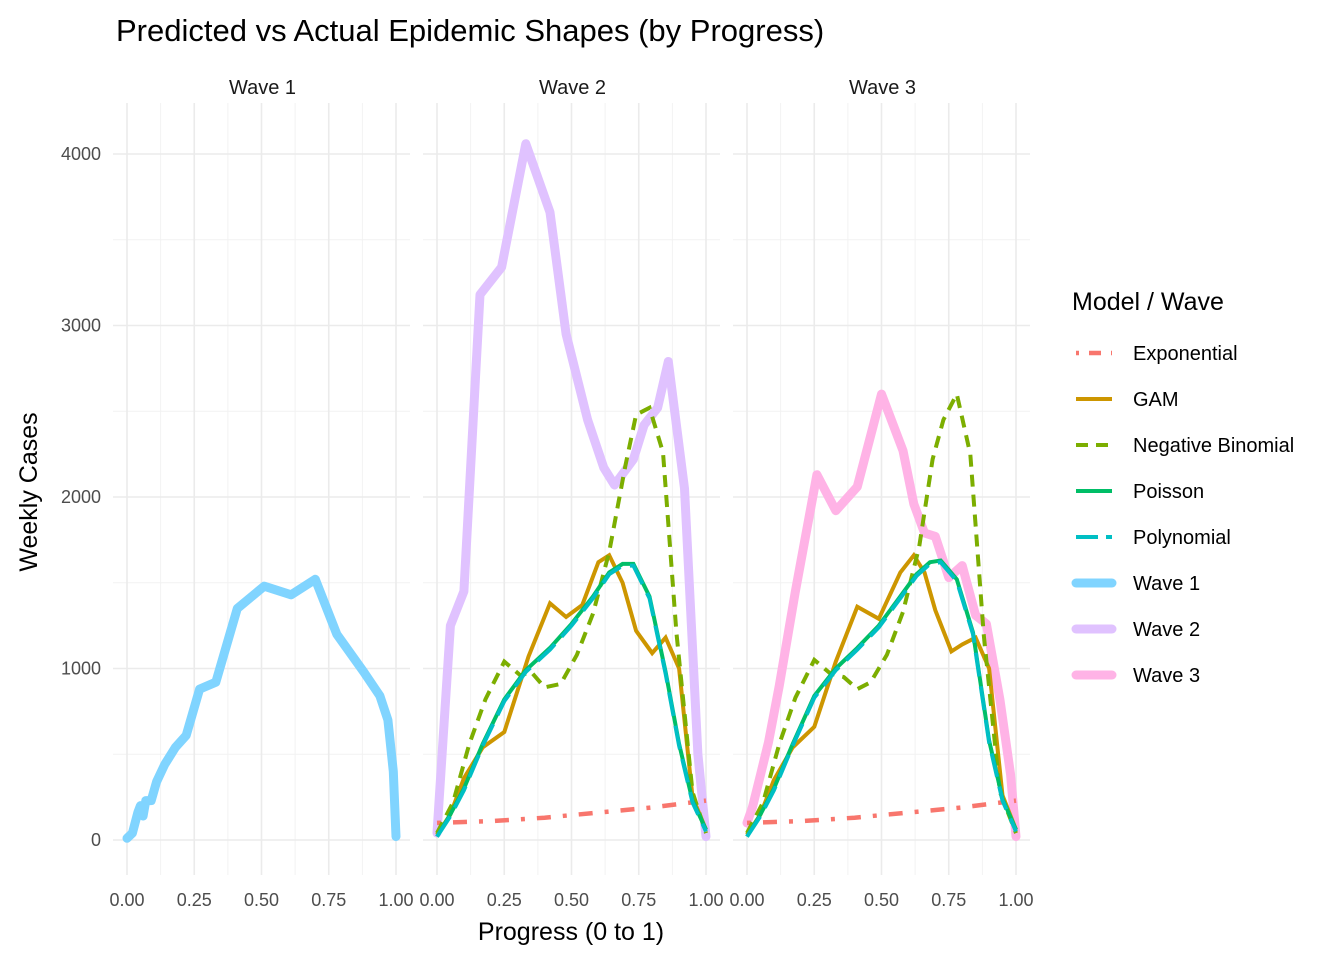  I want to click on legend-item-wave-3: Wave 3, so click(1135, 676).